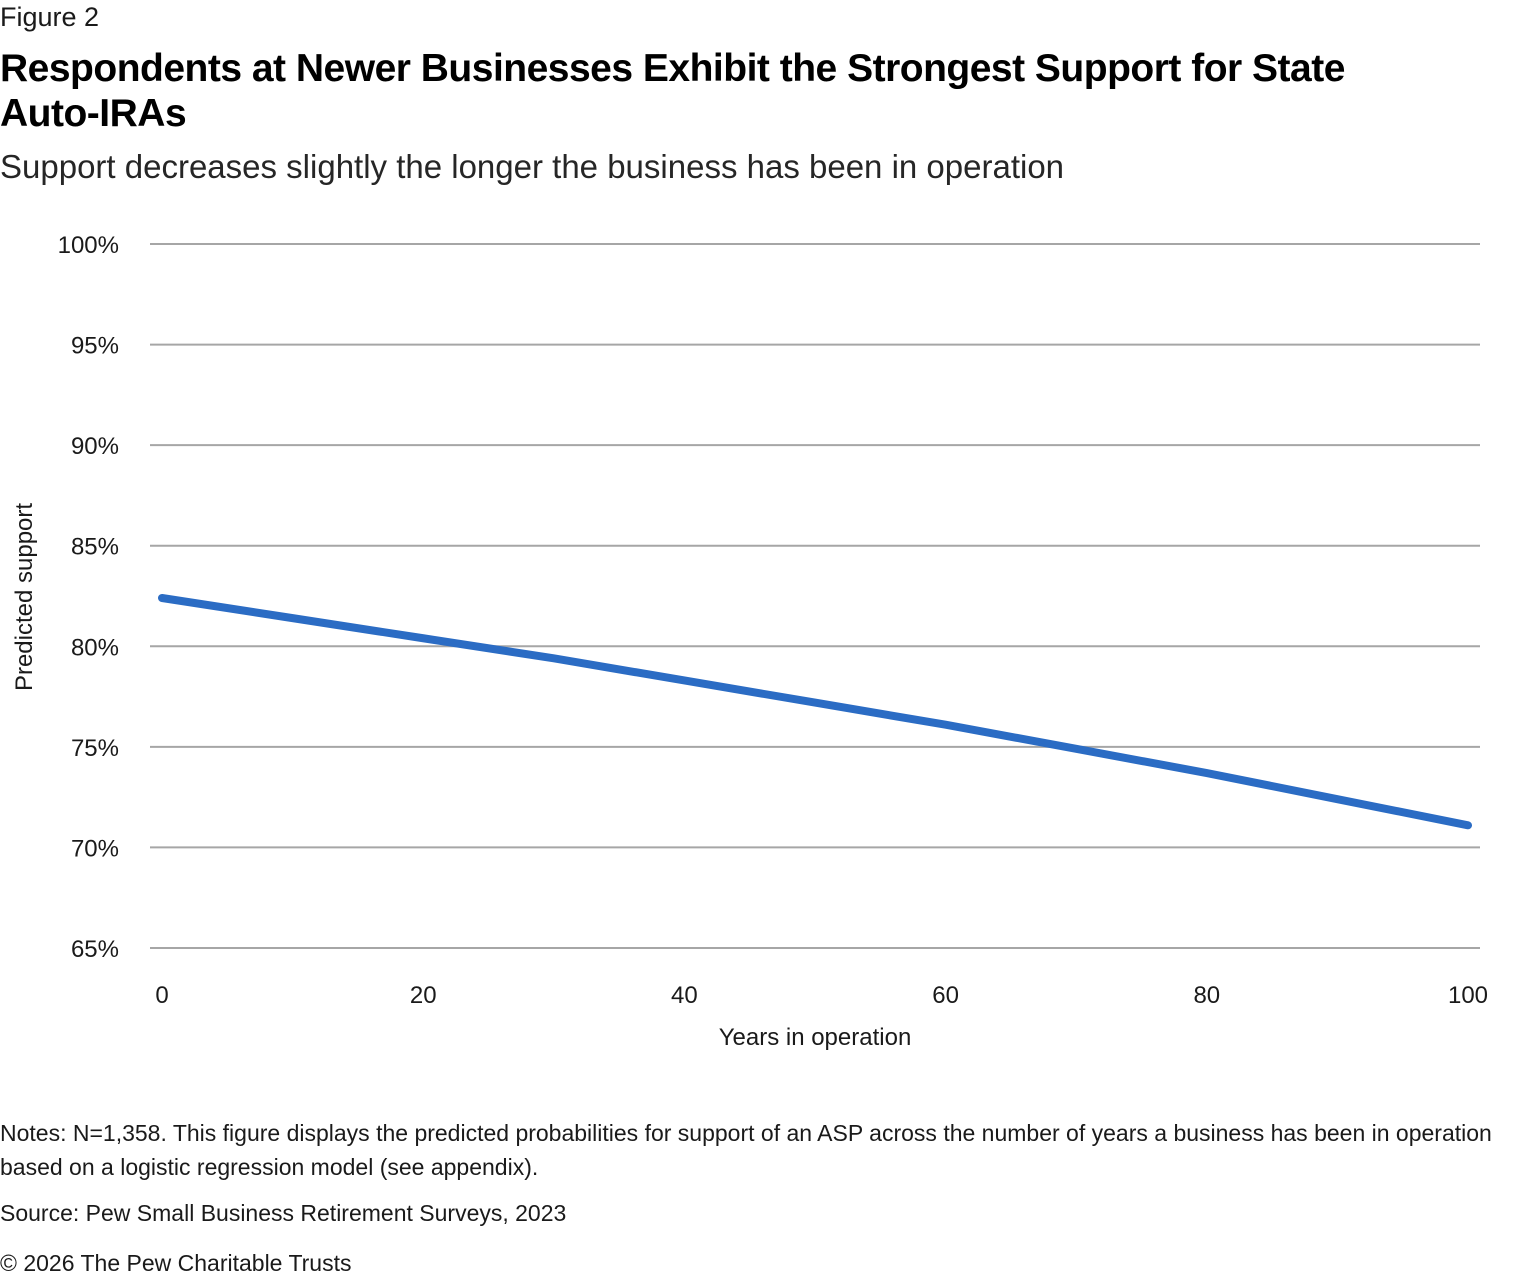 The width and height of the screenshot is (1520, 1284). I want to click on y-tick-label: 90%, so click(95, 446).